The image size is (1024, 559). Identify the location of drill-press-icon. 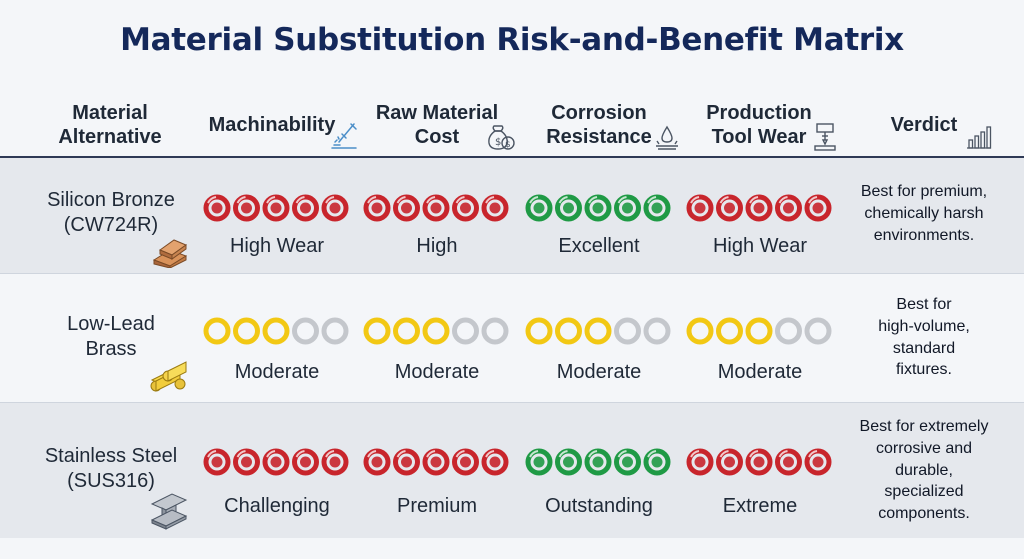
(825, 137).